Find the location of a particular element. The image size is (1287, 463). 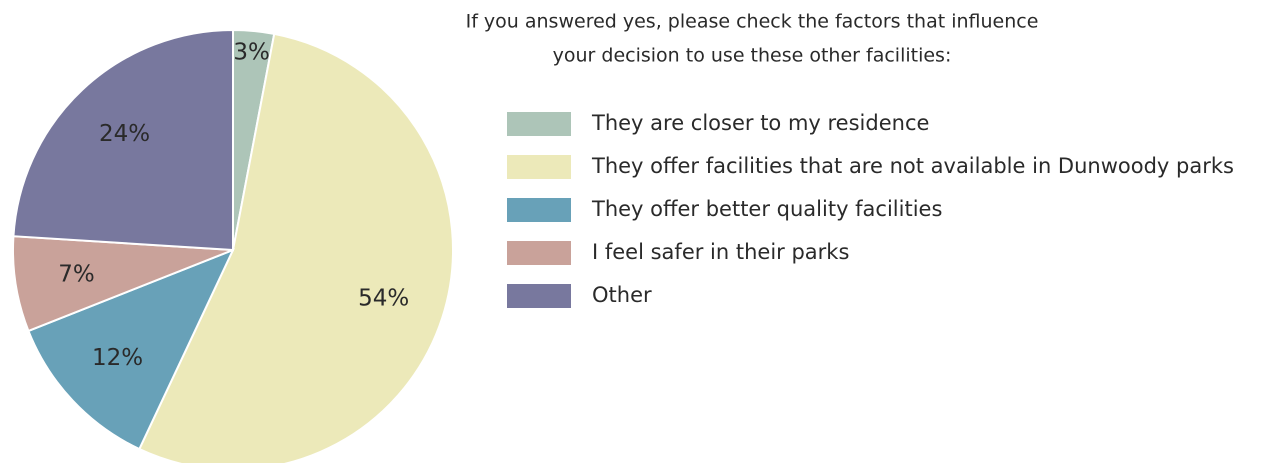

data-label: 7% is located at coordinates (76, 274).